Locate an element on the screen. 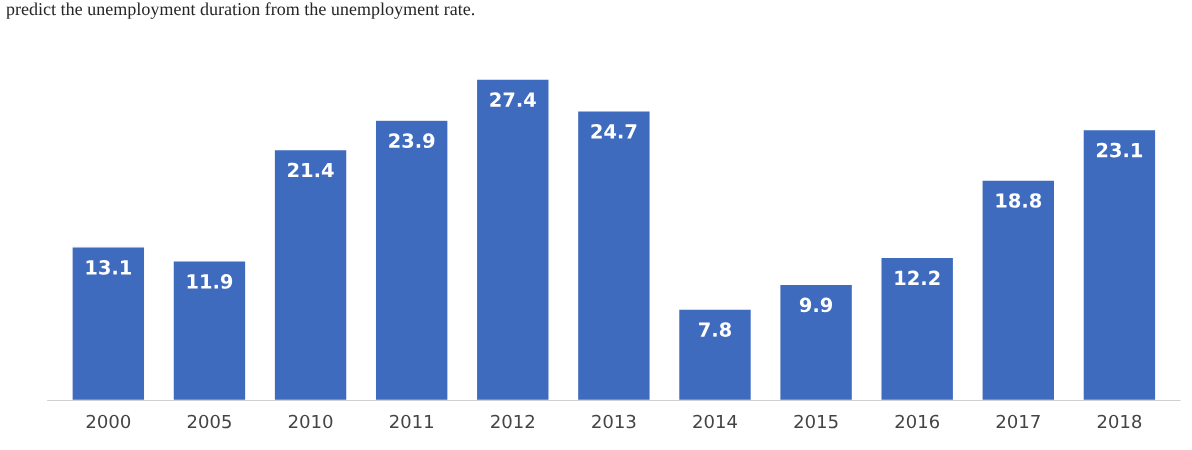 This screenshot has height=450, width=1192. x-tick-label: 2014 is located at coordinates (715, 421).